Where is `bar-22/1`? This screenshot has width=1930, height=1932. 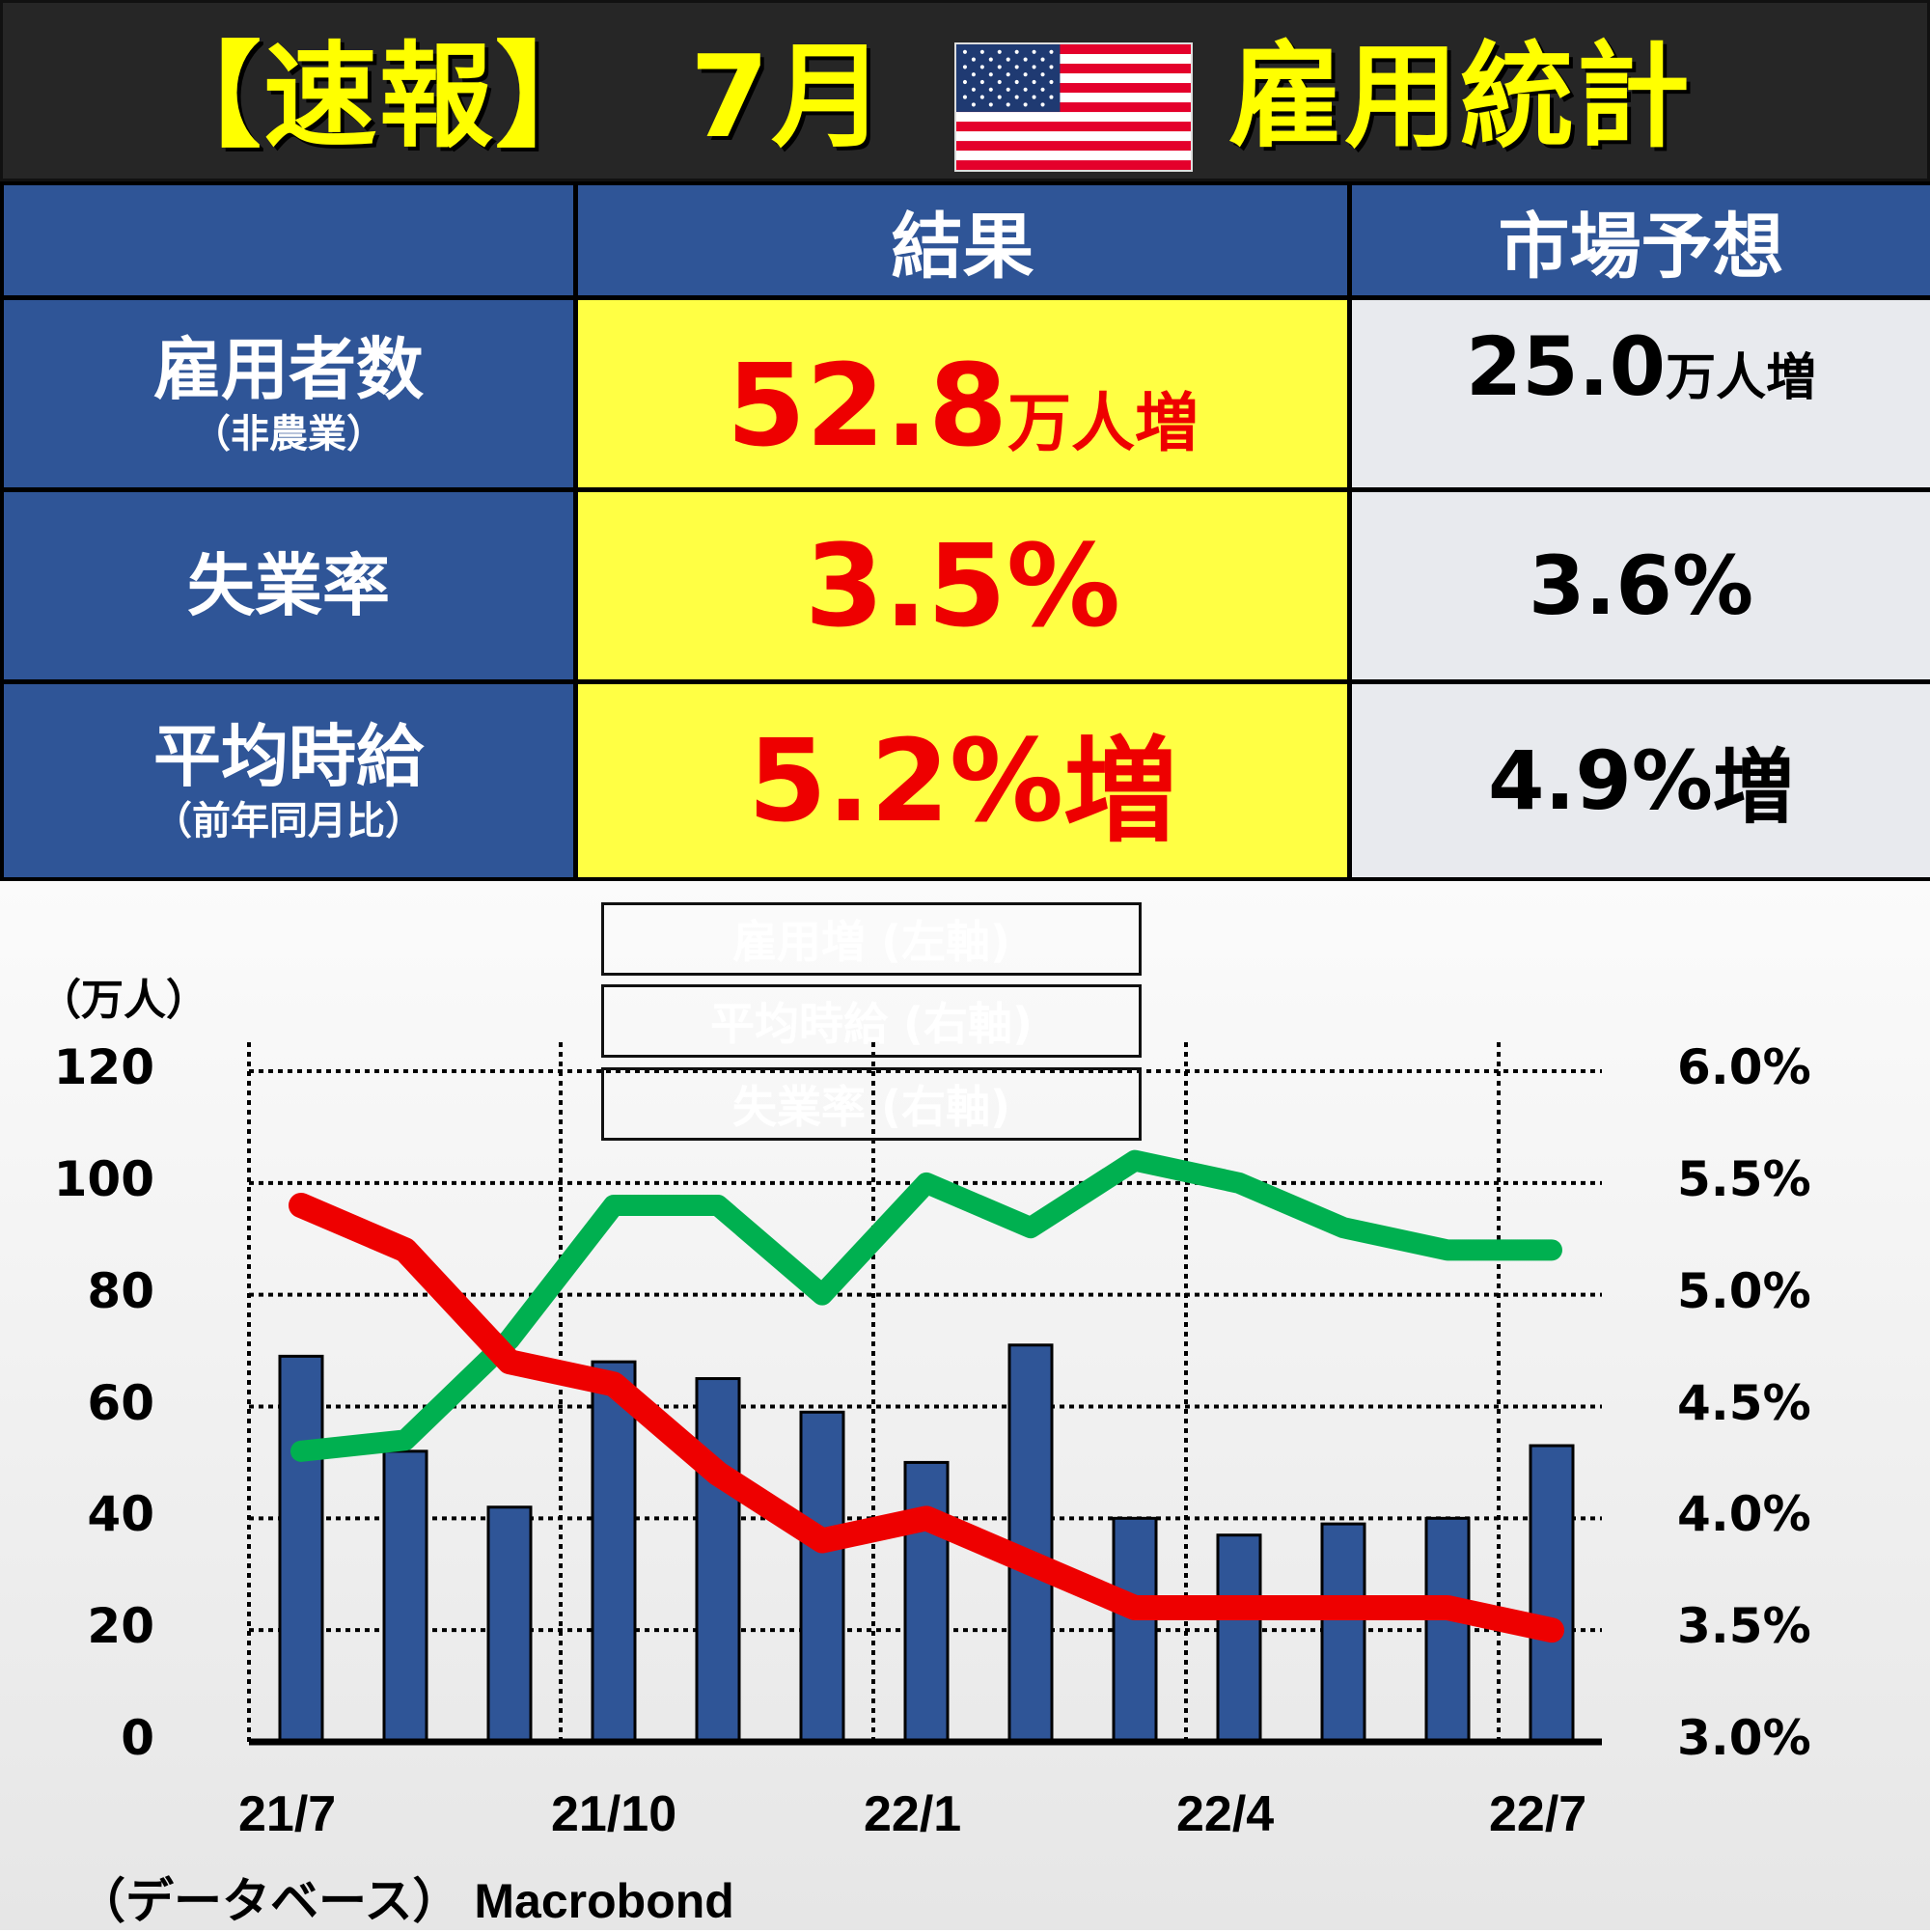 bar-22/1 is located at coordinates (926, 1602).